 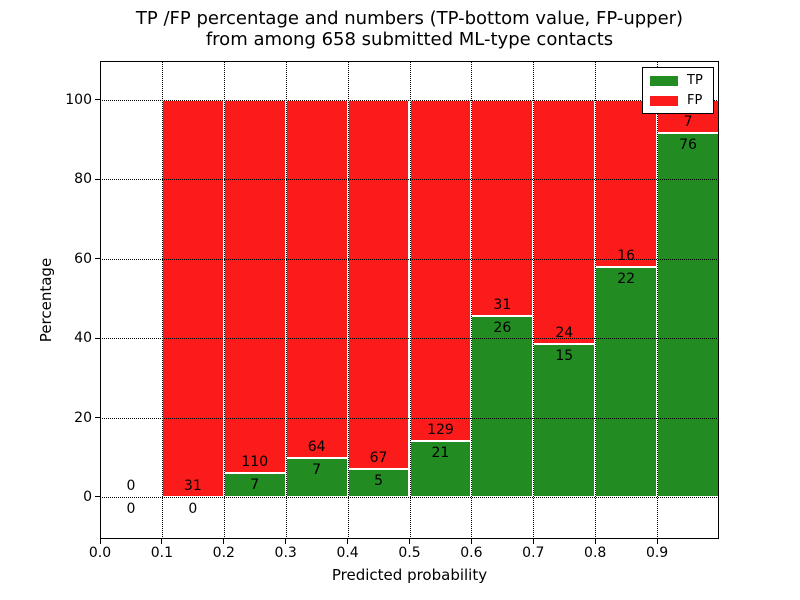 I want to click on tp-count-label: 26, so click(x=502, y=327).